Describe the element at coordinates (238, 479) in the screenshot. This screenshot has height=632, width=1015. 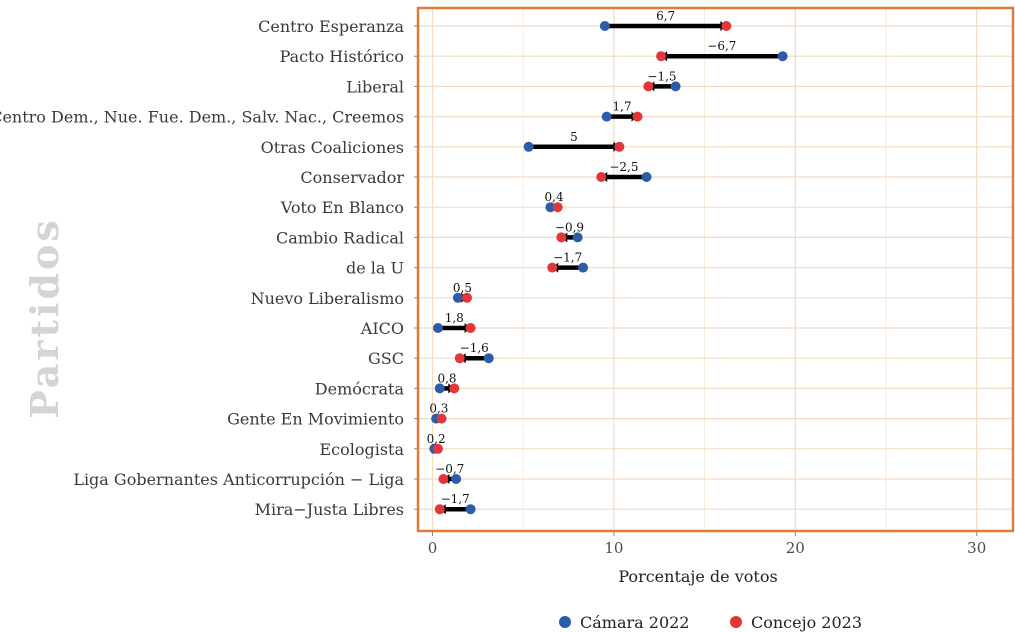
I see `category-label: Liga Gobernantes Anticorrupción − Liga` at that location.